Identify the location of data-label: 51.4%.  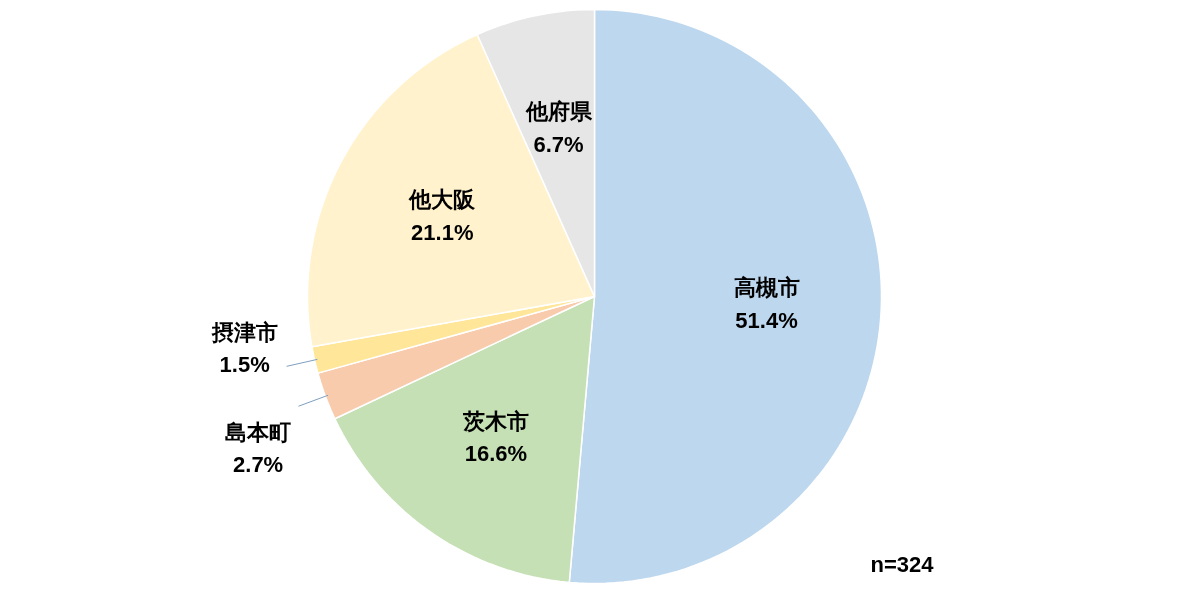
(766, 320).